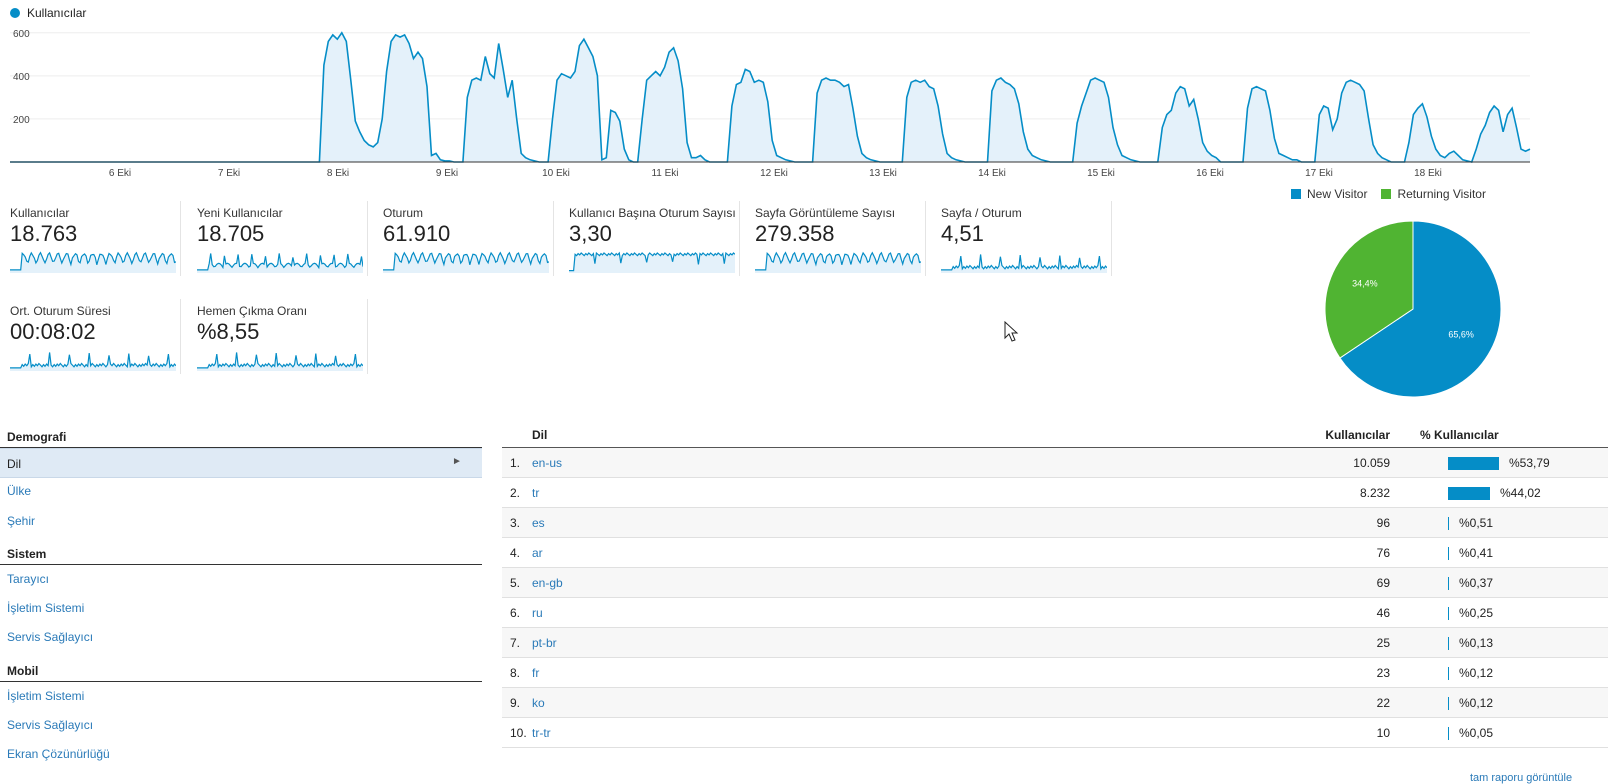  I want to click on metric-value: 18.705, so click(231, 233).